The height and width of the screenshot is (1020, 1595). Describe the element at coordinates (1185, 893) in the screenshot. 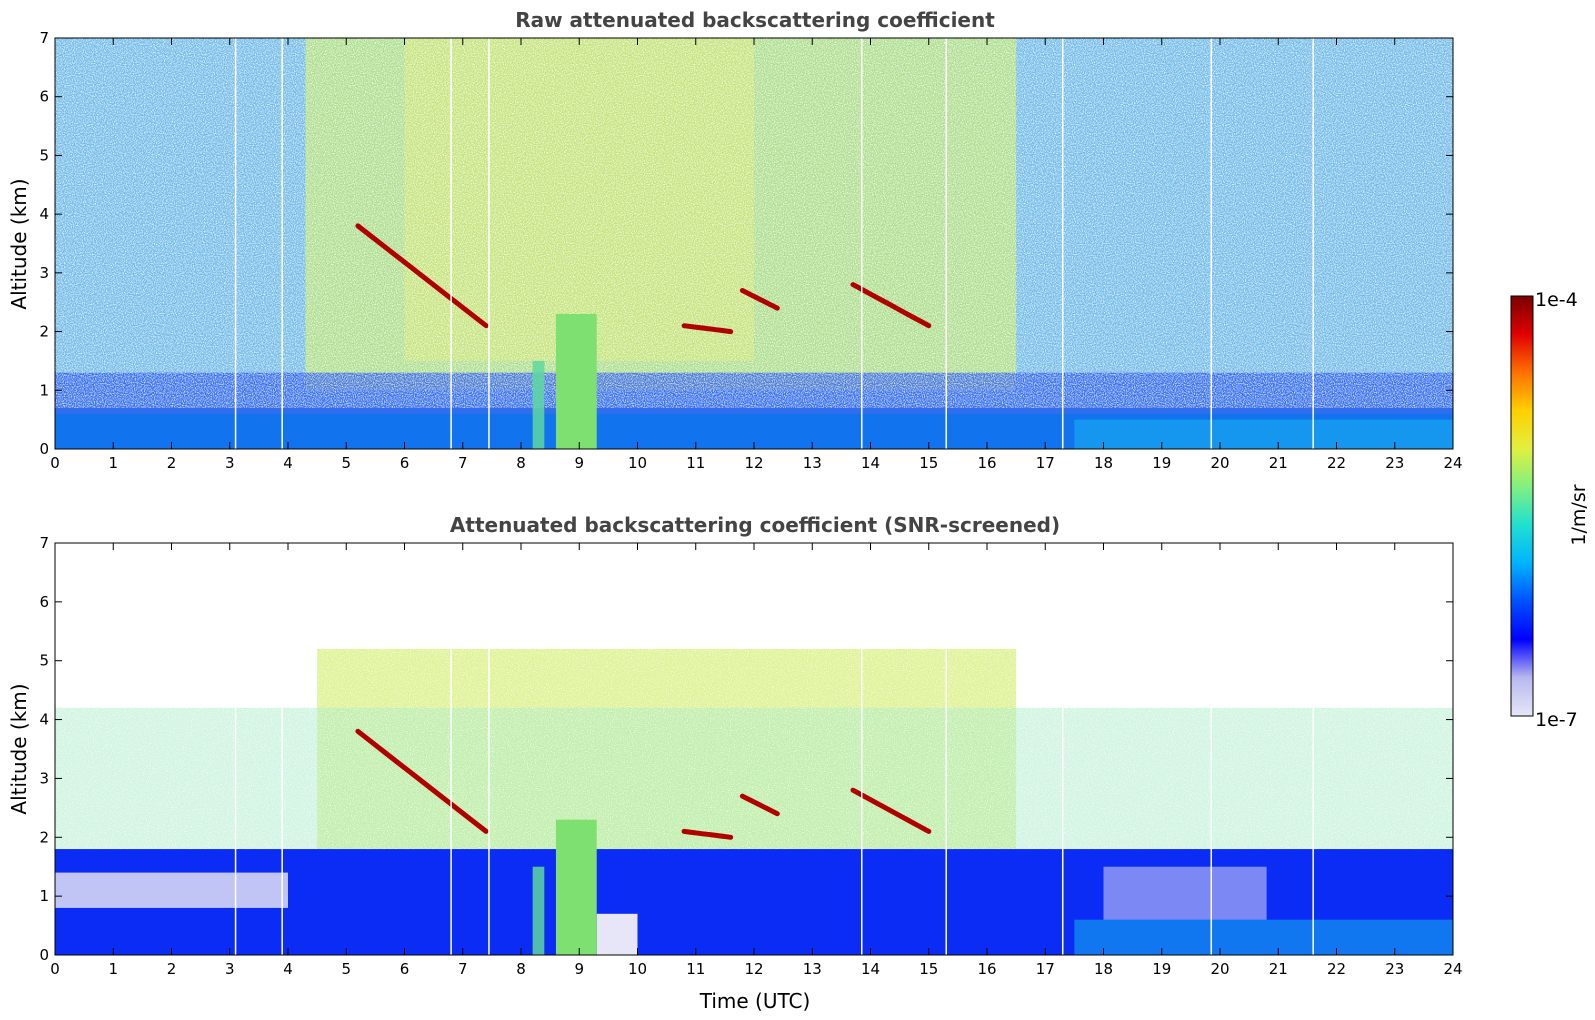

I see `screened-gap-evening` at that location.